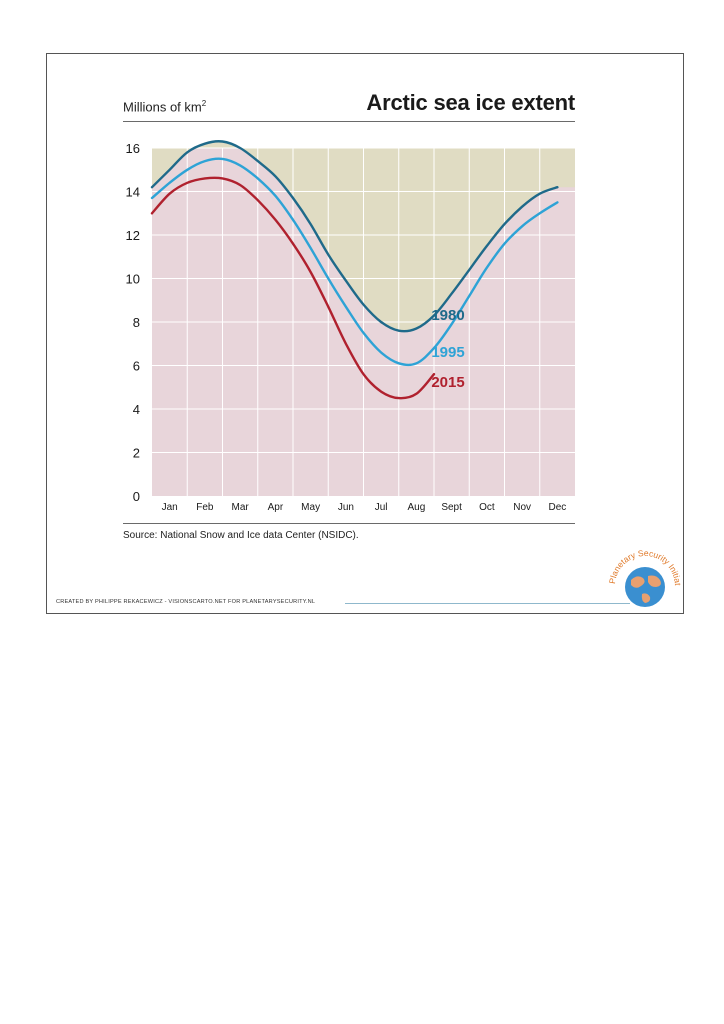 Image resolution: width=724 pixels, height=1024 pixels. Describe the element at coordinates (136, 366) in the screenshot. I see `y-tick-label: 6` at that location.